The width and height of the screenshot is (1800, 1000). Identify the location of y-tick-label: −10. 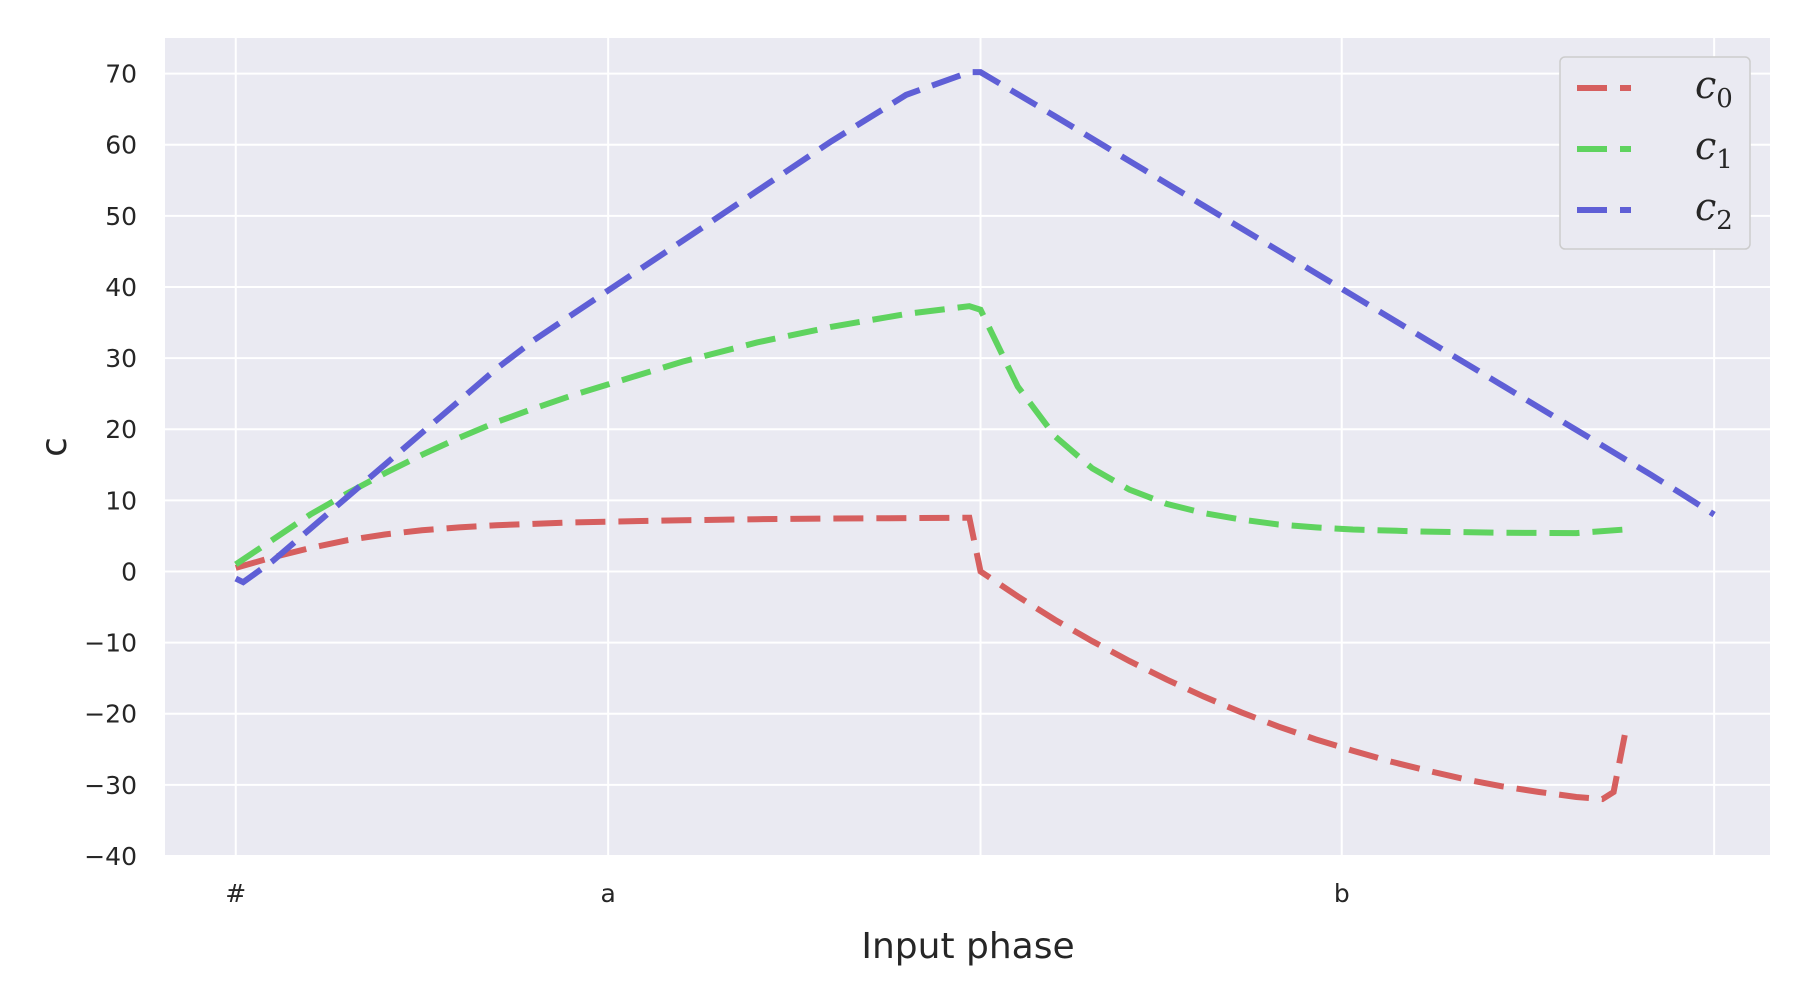
(110, 643).